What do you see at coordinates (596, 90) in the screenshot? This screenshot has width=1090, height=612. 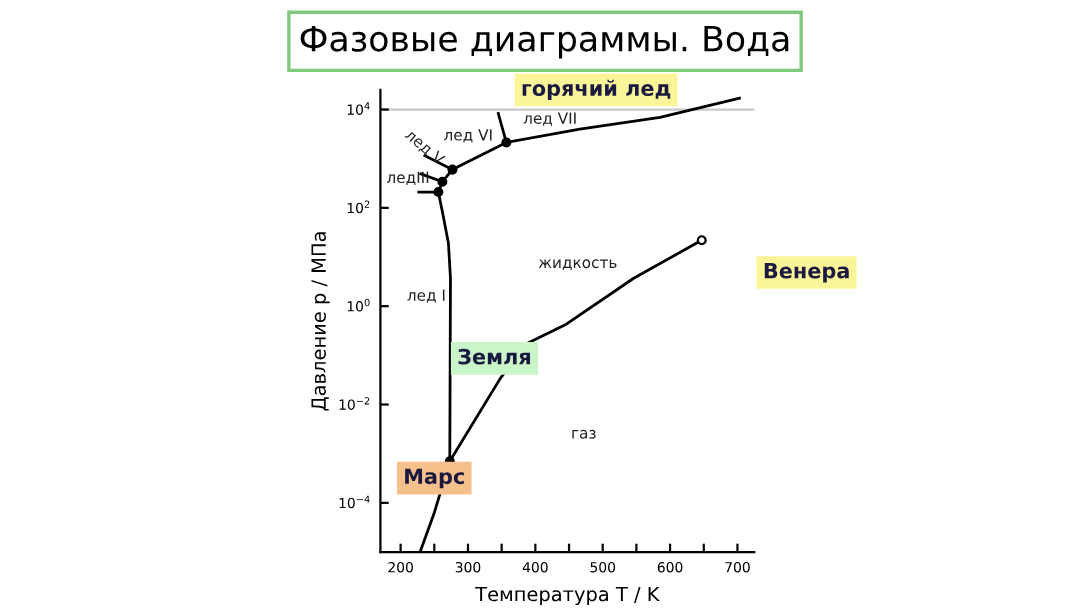 I see `annotation: горячий лед` at bounding box center [596, 90].